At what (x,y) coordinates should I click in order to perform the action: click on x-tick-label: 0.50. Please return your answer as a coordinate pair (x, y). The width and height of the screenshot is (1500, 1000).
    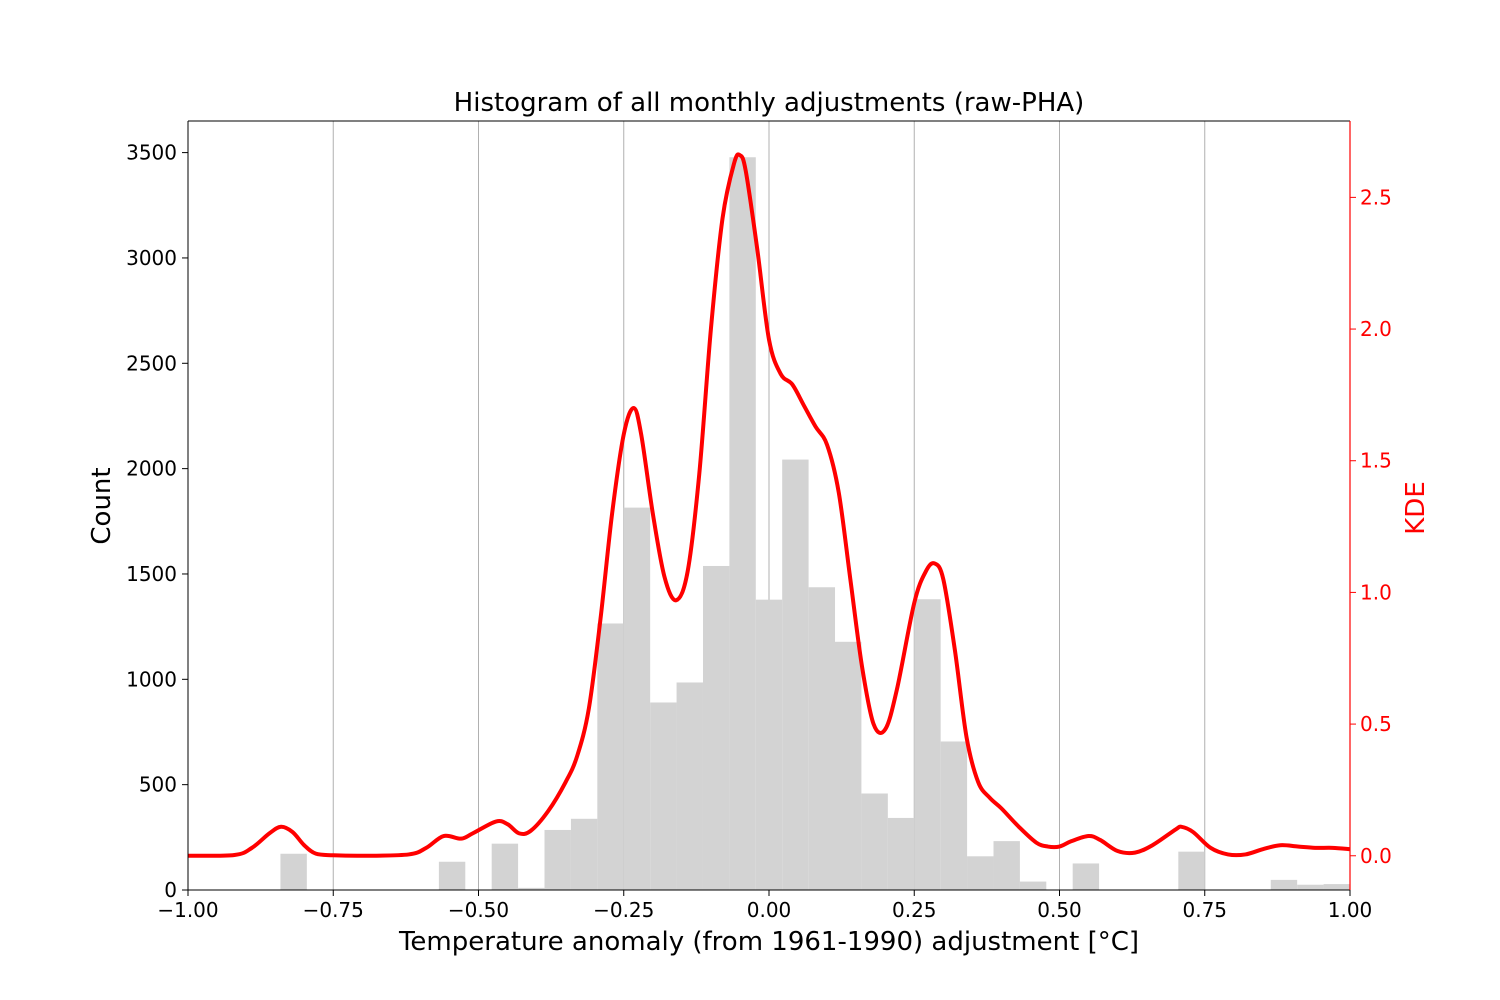
    Looking at the image, I should click on (1059, 910).